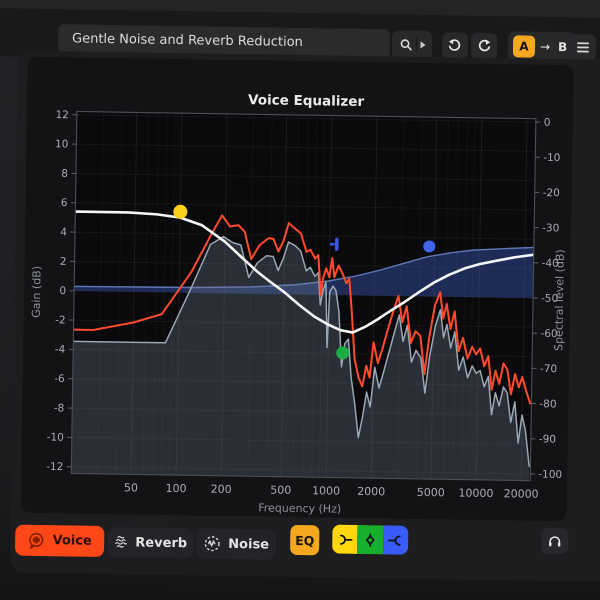 This screenshot has height=600, width=600. What do you see at coordinates (212, 544) in the screenshot?
I see `noise-icon` at bounding box center [212, 544].